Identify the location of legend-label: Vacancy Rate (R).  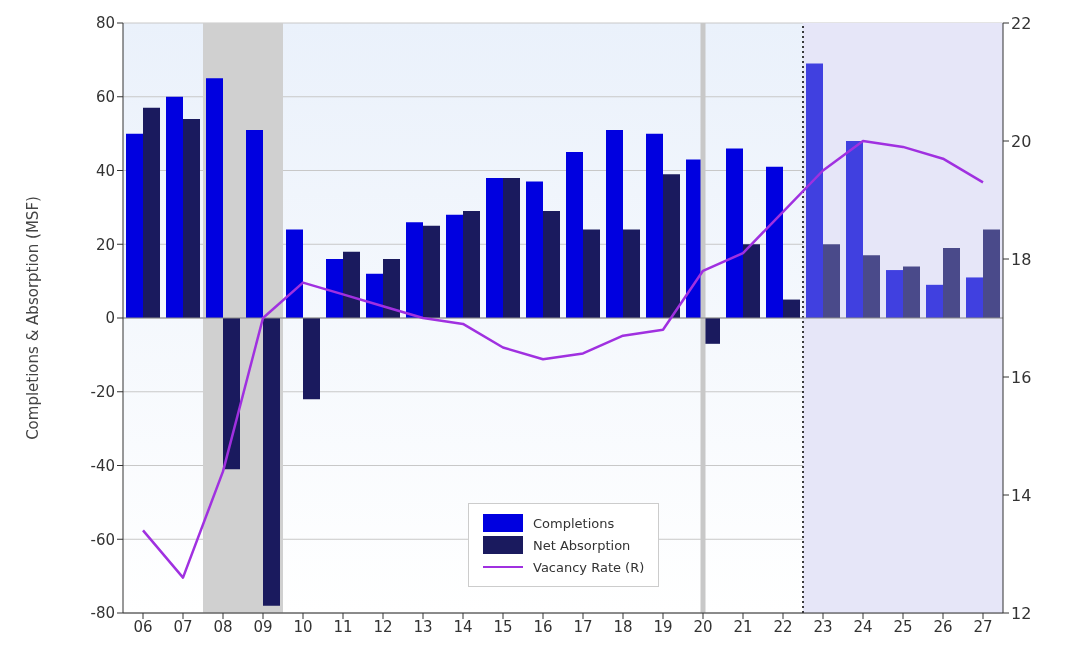
(589, 567).